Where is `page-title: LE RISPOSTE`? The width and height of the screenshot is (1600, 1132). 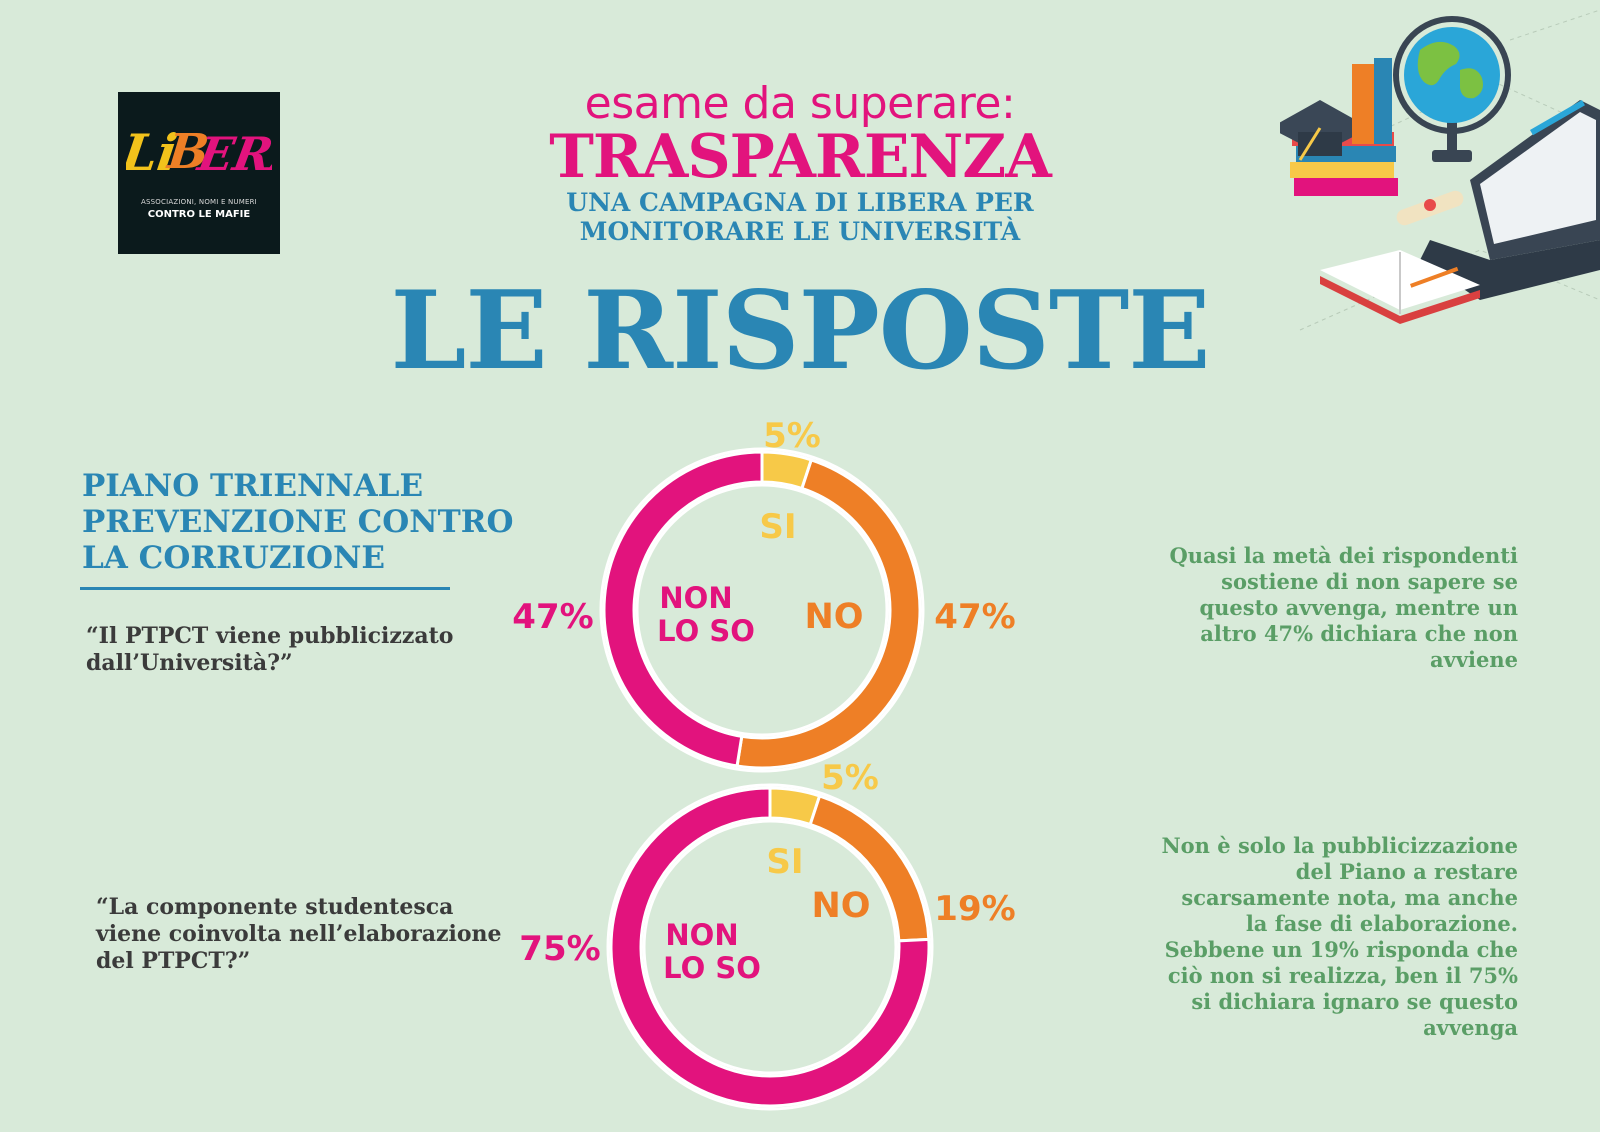
page-title: LE RISPOSTE is located at coordinates (800, 331).